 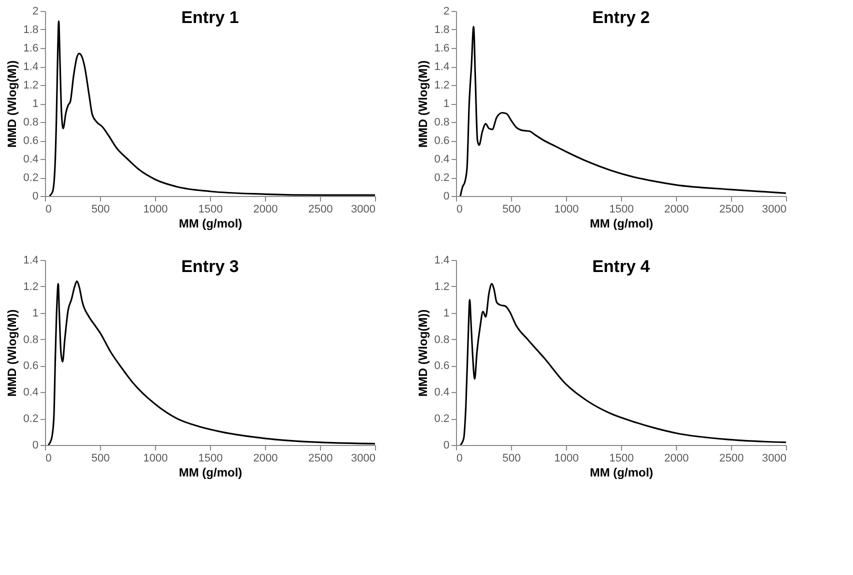 I want to click on chart-title: Entry 2, so click(x=621, y=17).